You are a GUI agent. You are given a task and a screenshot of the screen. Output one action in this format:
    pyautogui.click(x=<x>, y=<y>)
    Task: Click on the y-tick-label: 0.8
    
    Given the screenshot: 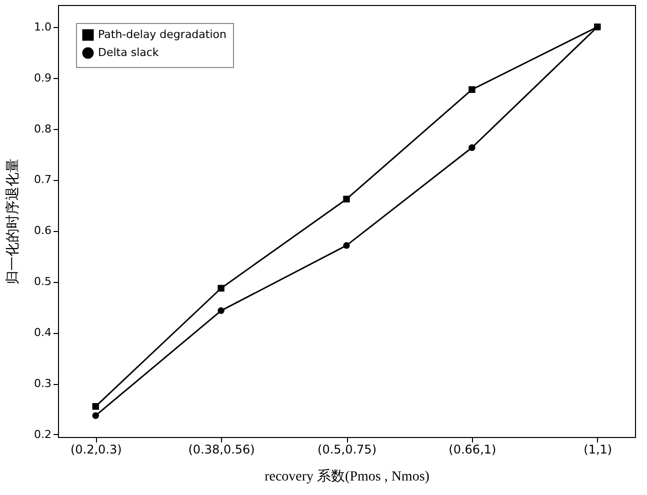 What is the action you would take?
    pyautogui.click(x=43, y=129)
    